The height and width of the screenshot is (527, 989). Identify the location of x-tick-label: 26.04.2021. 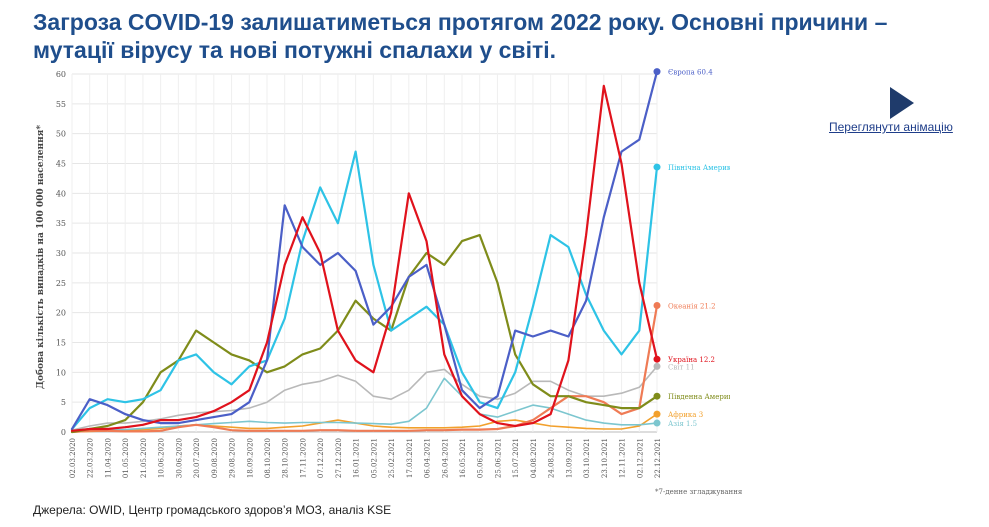
(445, 458).